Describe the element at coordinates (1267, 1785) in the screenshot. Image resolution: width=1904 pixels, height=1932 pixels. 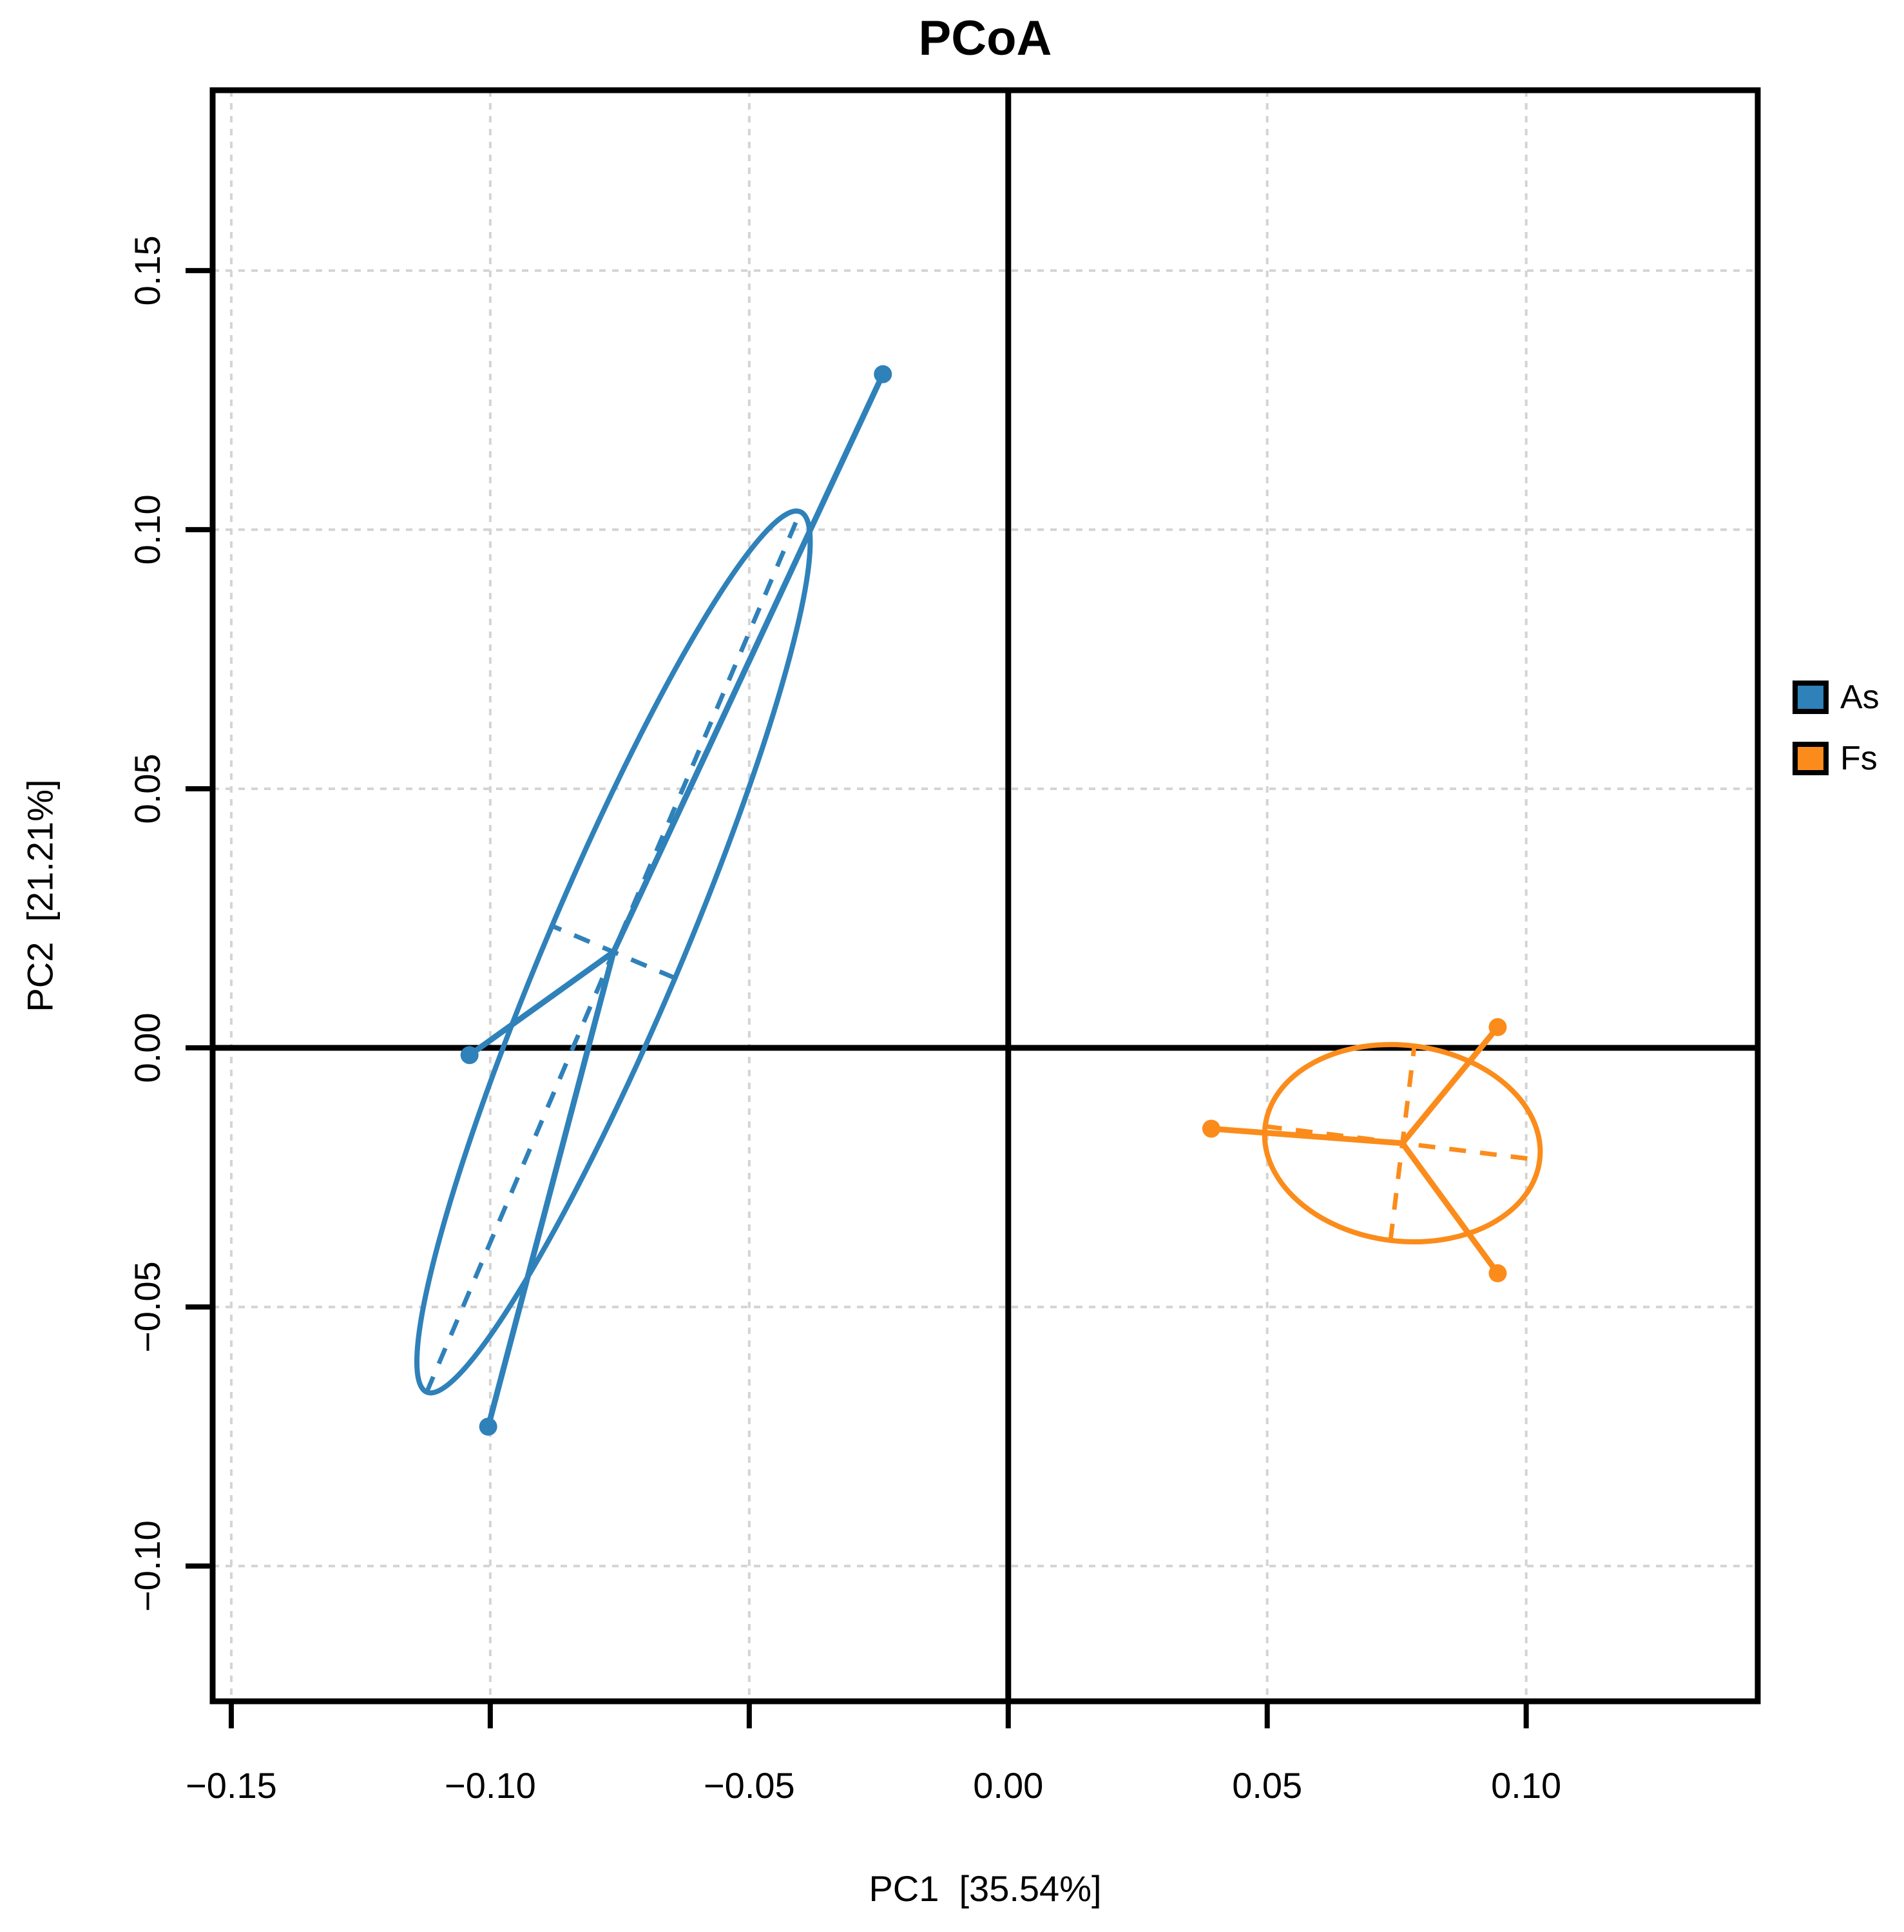
I see `x-tick-label: 0.05` at that location.